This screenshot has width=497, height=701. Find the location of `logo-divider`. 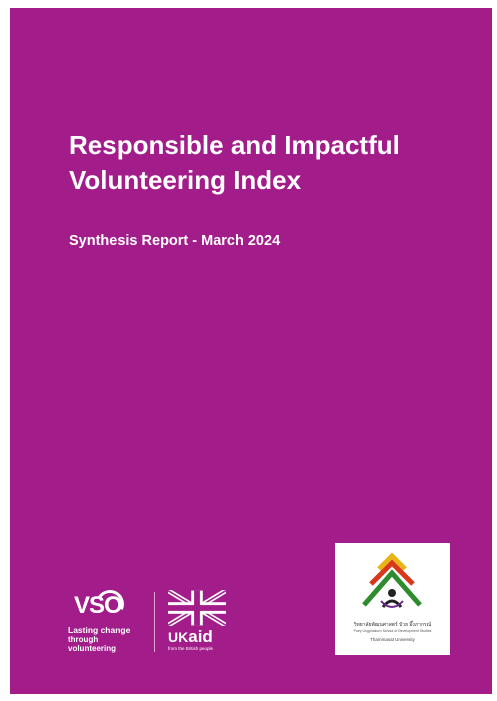

logo-divider is located at coordinates (154, 622).